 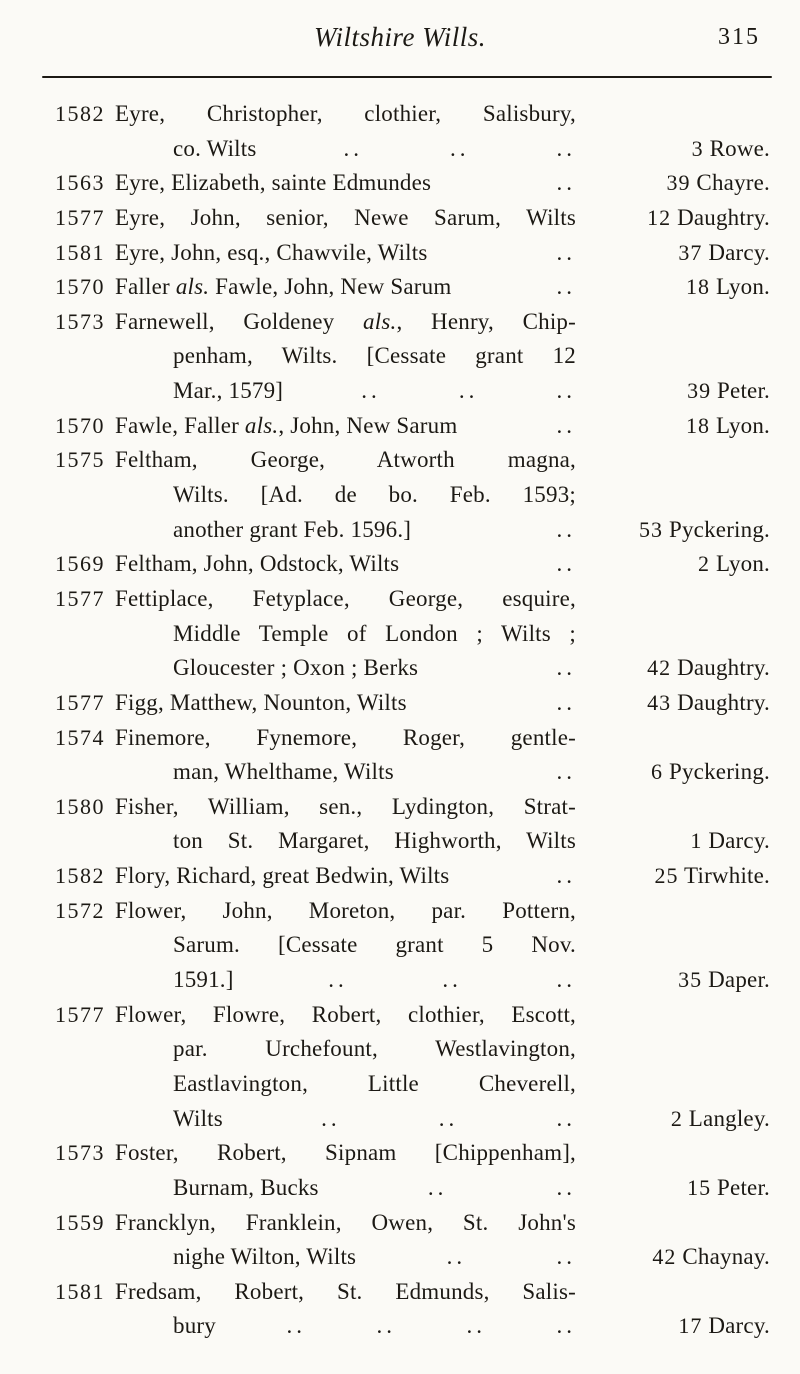 I want to click on reference-number: 53, so click(x=651, y=529).